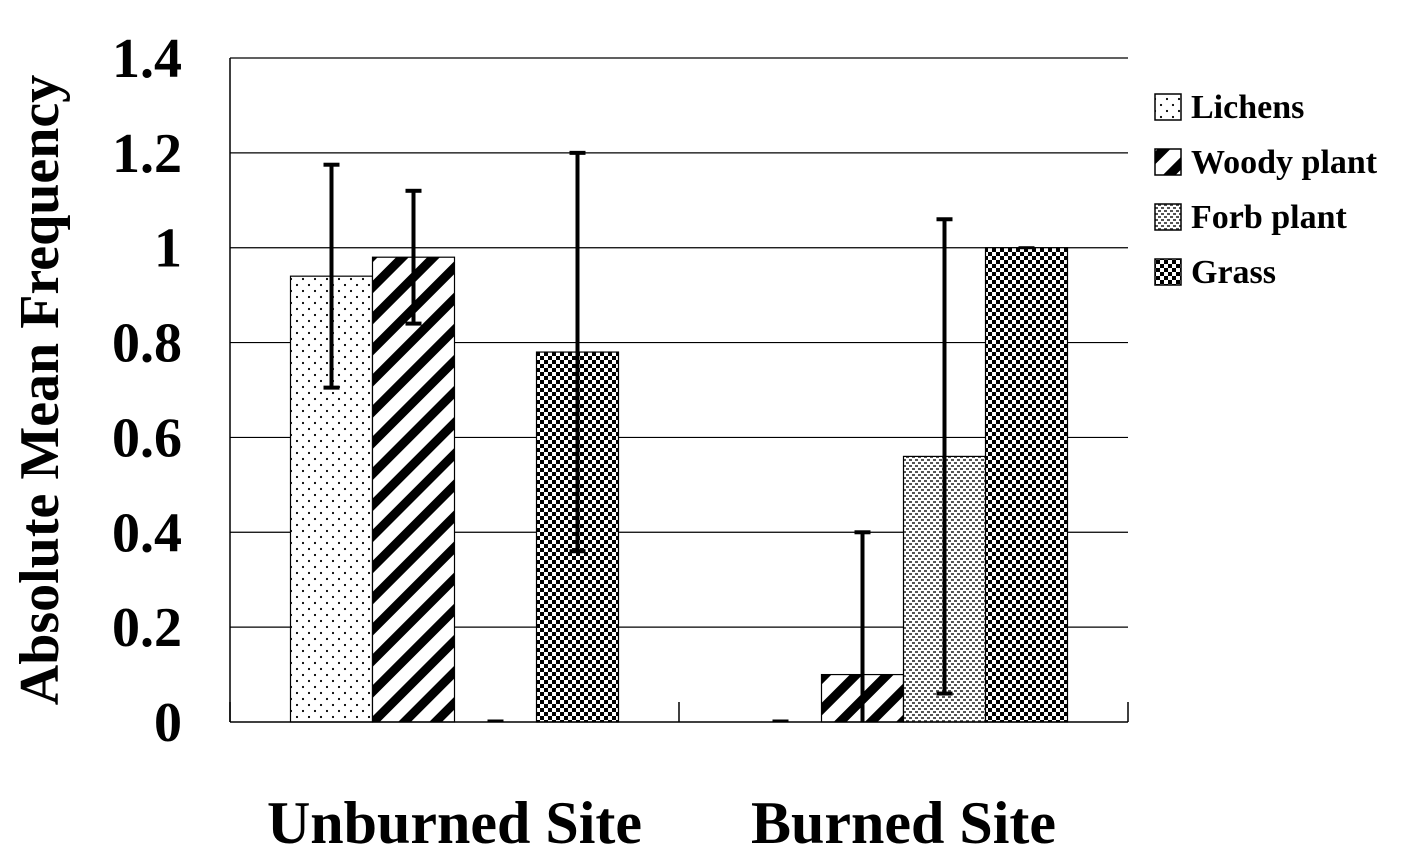 The width and height of the screenshot is (1418, 859). Describe the element at coordinates (147, 533) in the screenshot. I see `y-tick-label: 0.4` at that location.